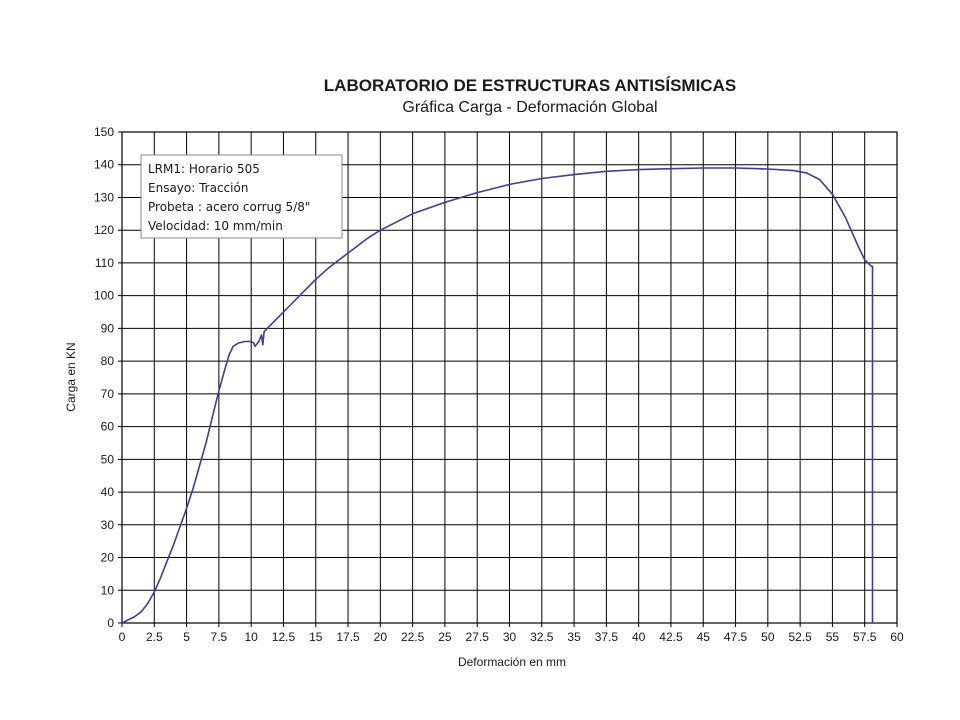  What do you see at coordinates (108, 361) in the screenshot?
I see `y-tick-label: 80` at bounding box center [108, 361].